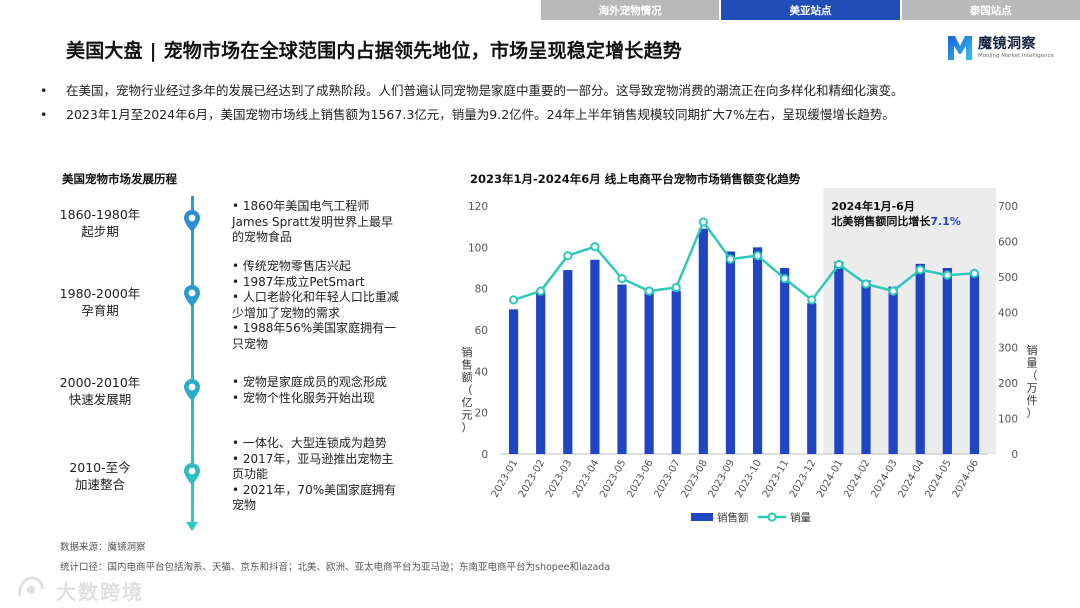 The image size is (1080, 608). What do you see at coordinates (1014, 455) in the screenshot?
I see `y-right-tick-label: 0` at bounding box center [1014, 455].